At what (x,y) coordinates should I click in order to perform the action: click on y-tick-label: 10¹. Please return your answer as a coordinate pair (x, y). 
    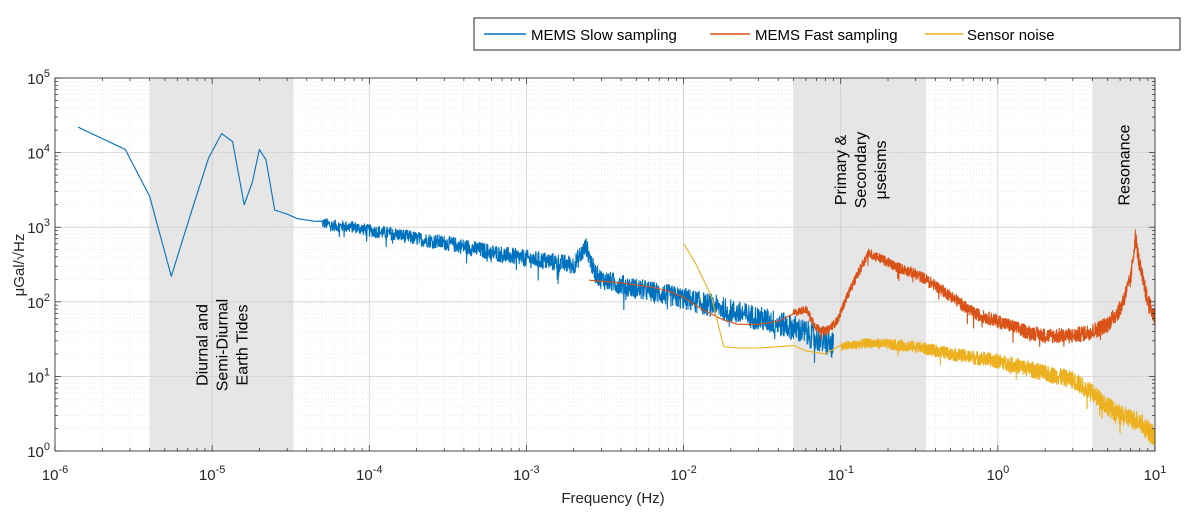
    Looking at the image, I should click on (38, 376).